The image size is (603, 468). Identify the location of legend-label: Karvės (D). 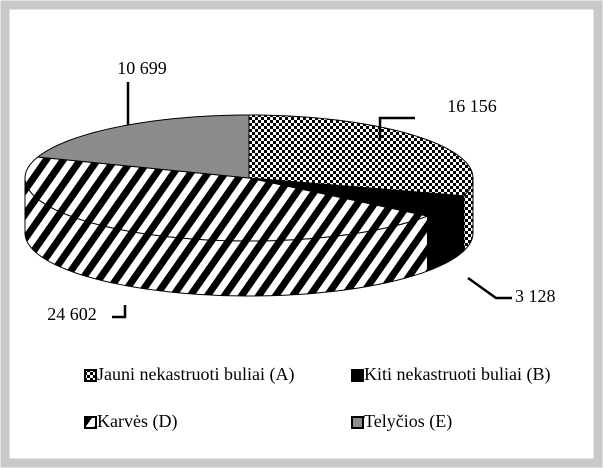
(137, 421).